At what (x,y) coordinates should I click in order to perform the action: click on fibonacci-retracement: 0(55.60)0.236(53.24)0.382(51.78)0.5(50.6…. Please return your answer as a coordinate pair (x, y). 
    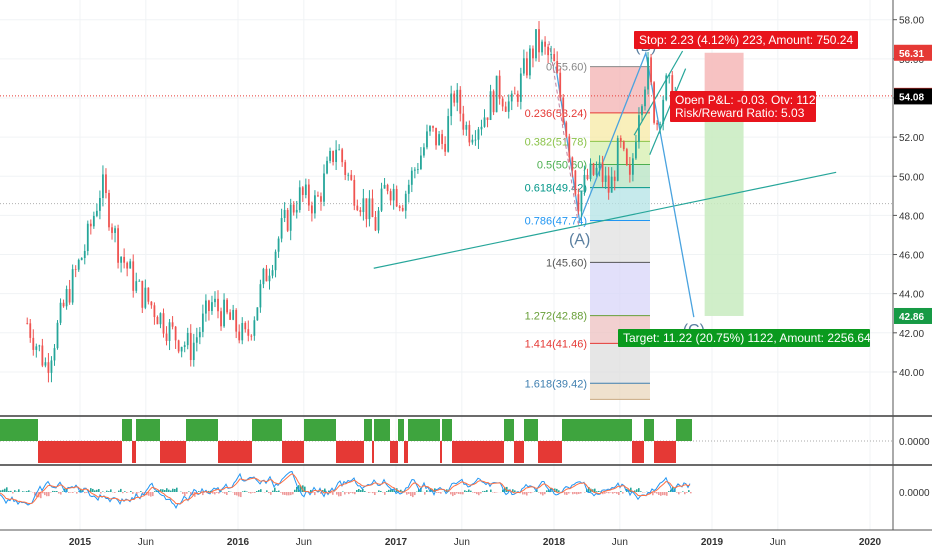
    Looking at the image, I should click on (587, 231).